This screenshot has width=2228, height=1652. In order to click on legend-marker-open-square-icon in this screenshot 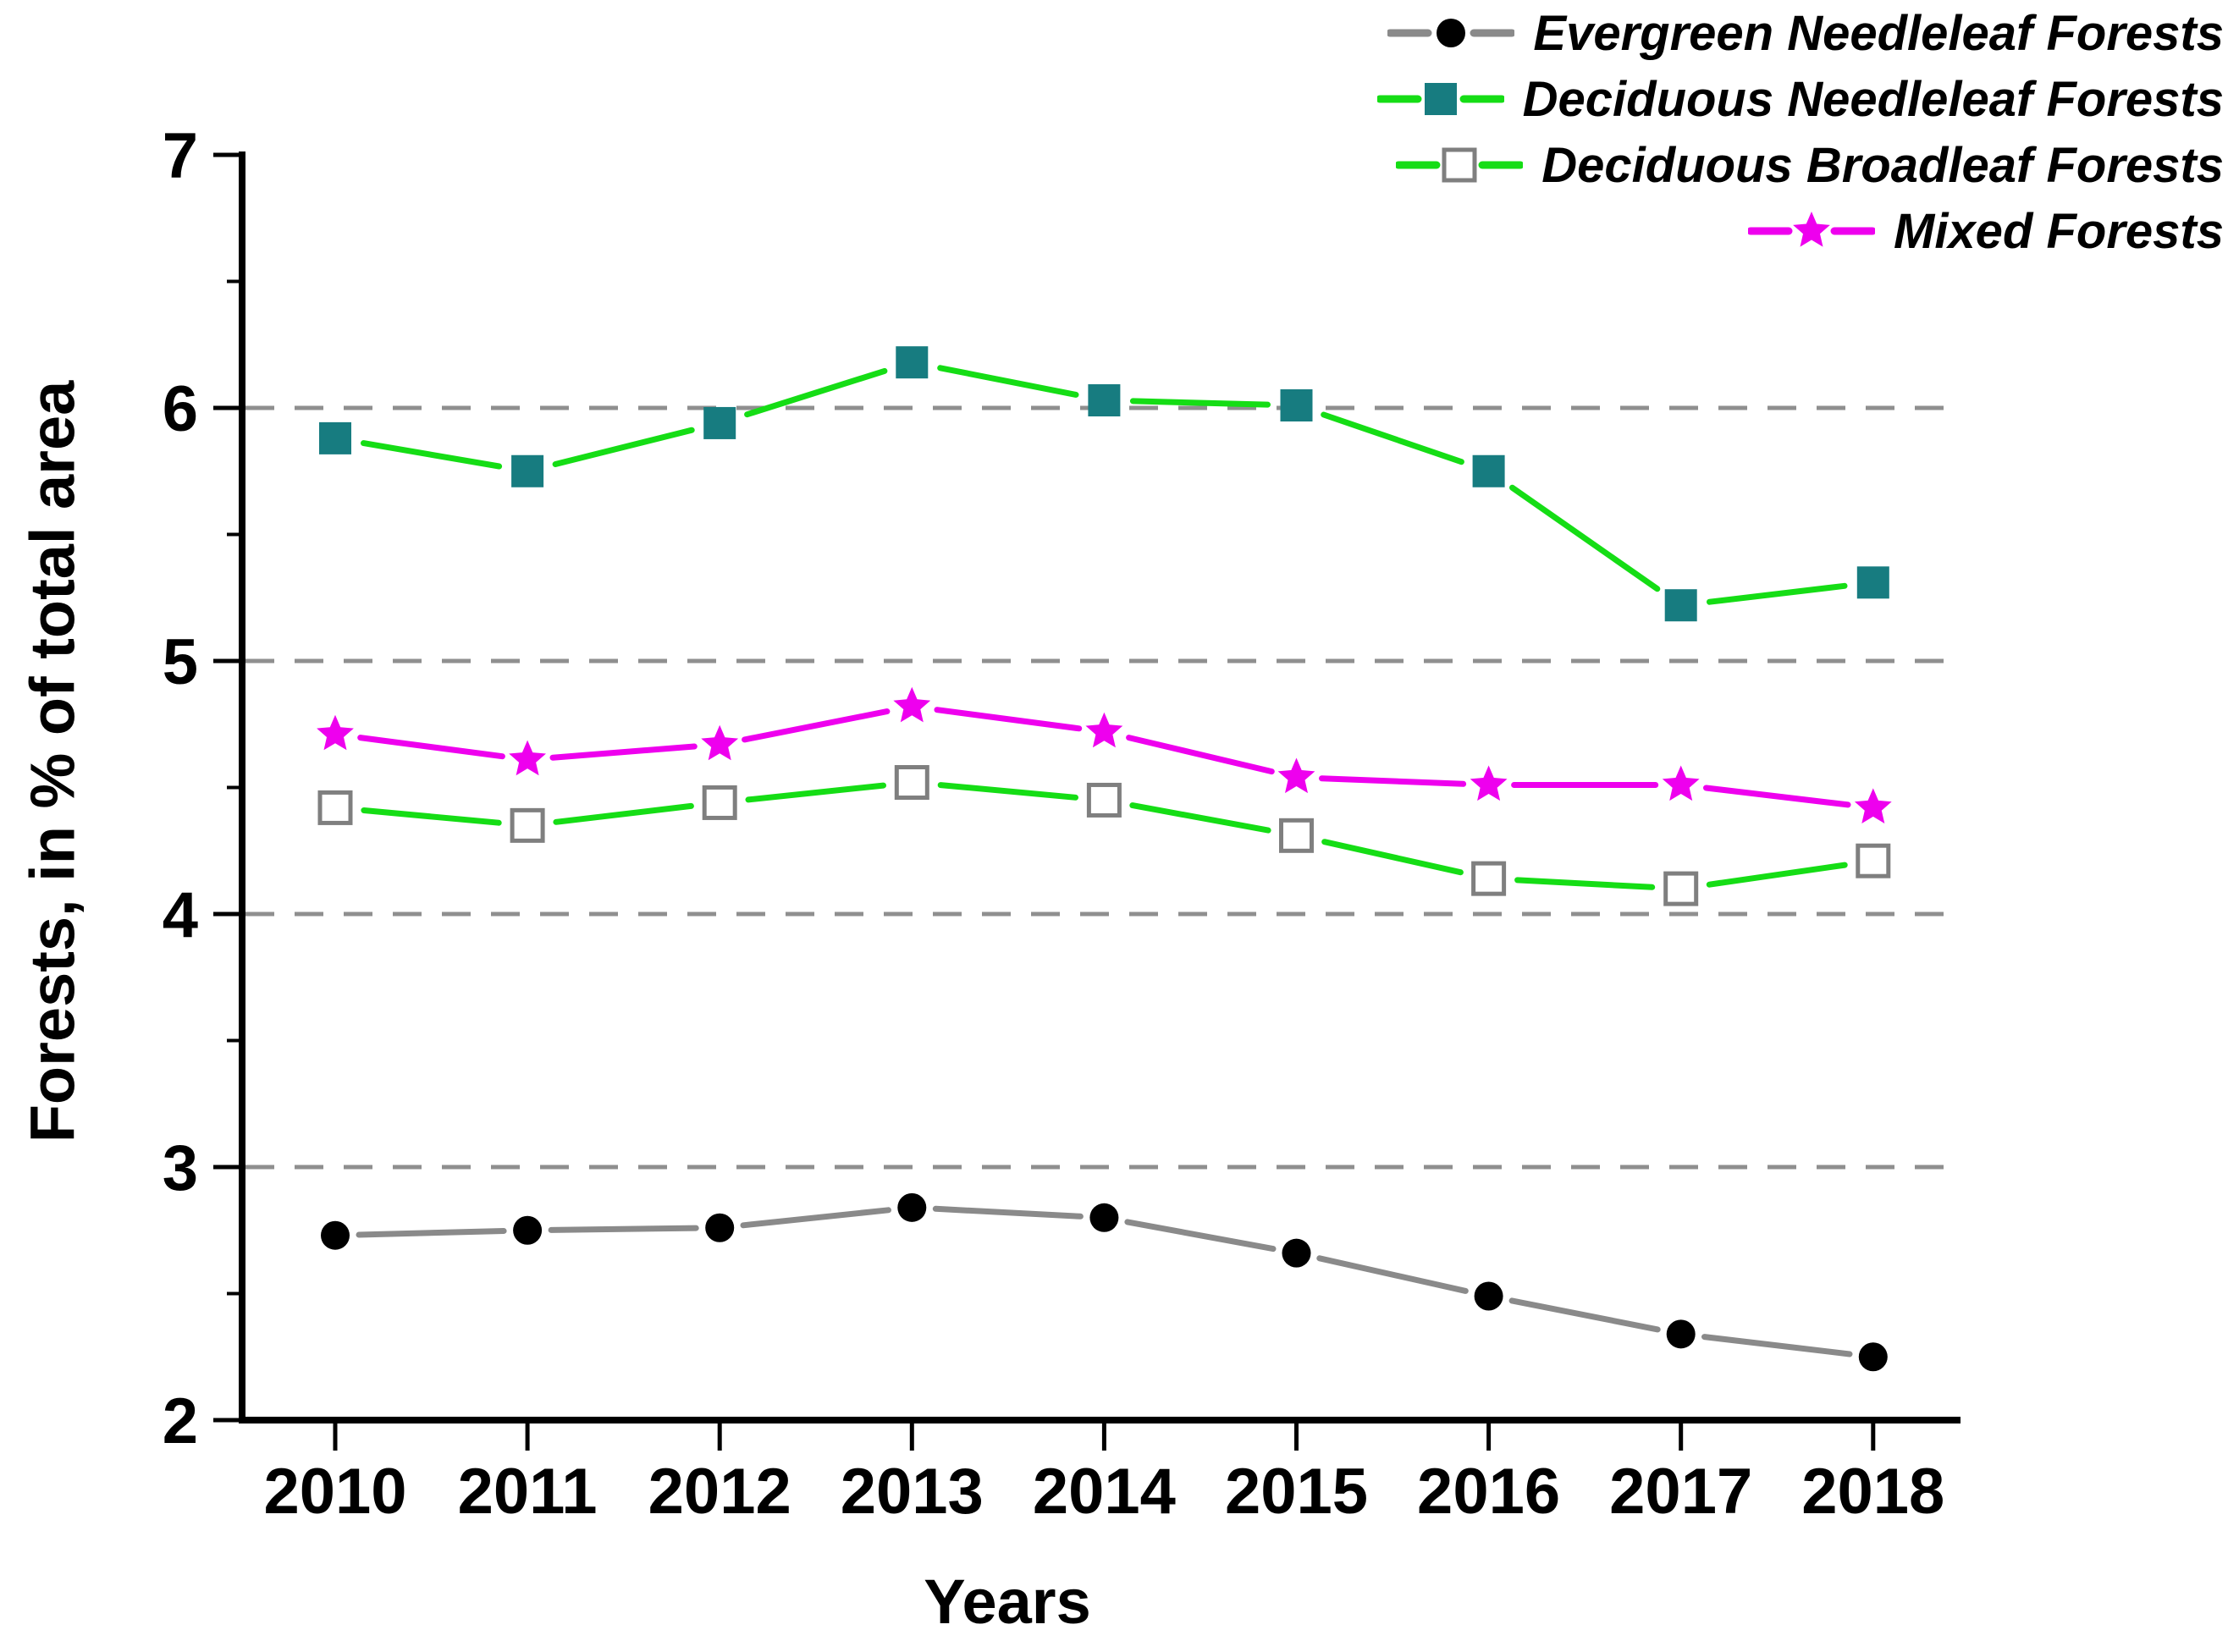, I will do `click(1460, 165)`.